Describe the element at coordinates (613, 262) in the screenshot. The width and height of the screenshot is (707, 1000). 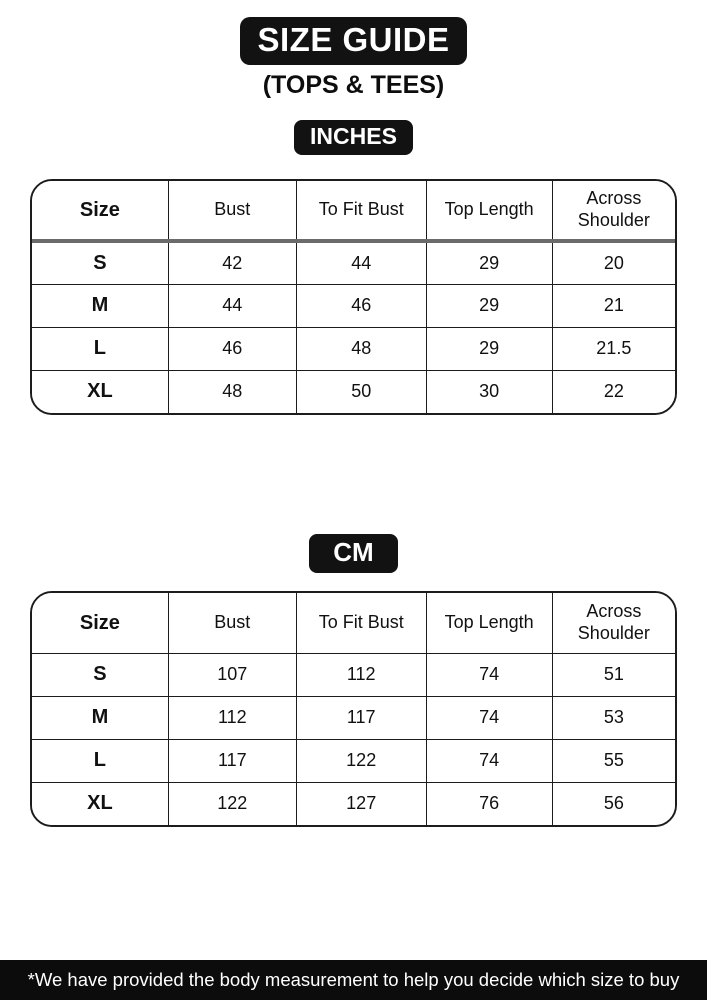
I see `value-cell: 20` at that location.